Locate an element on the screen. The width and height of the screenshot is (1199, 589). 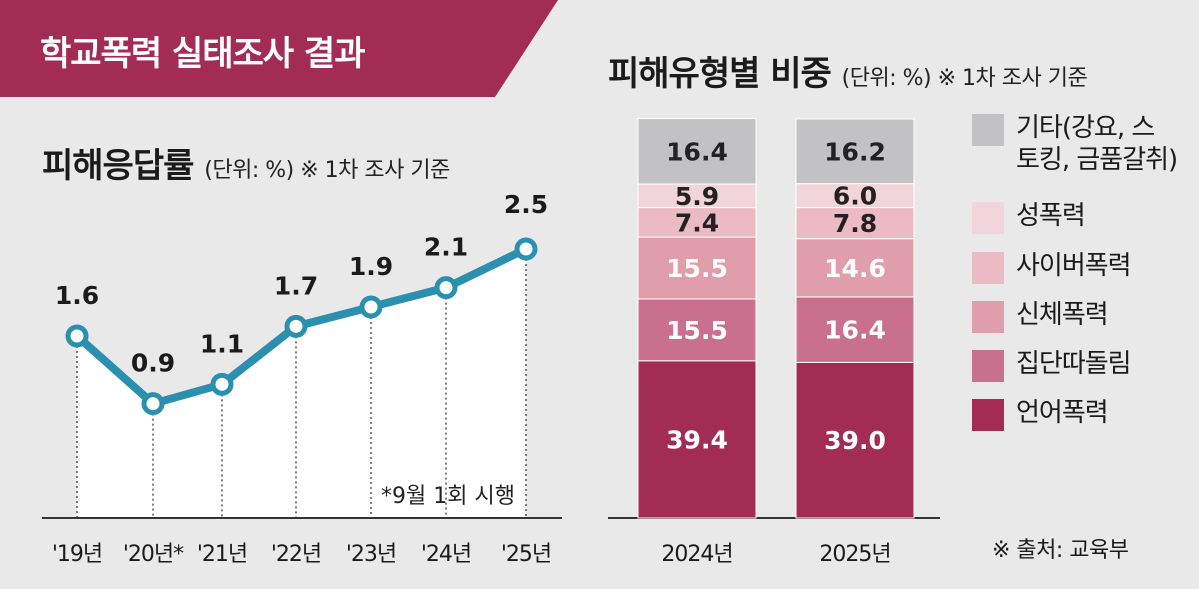
line-data-label: 2.5 is located at coordinates (526, 204).